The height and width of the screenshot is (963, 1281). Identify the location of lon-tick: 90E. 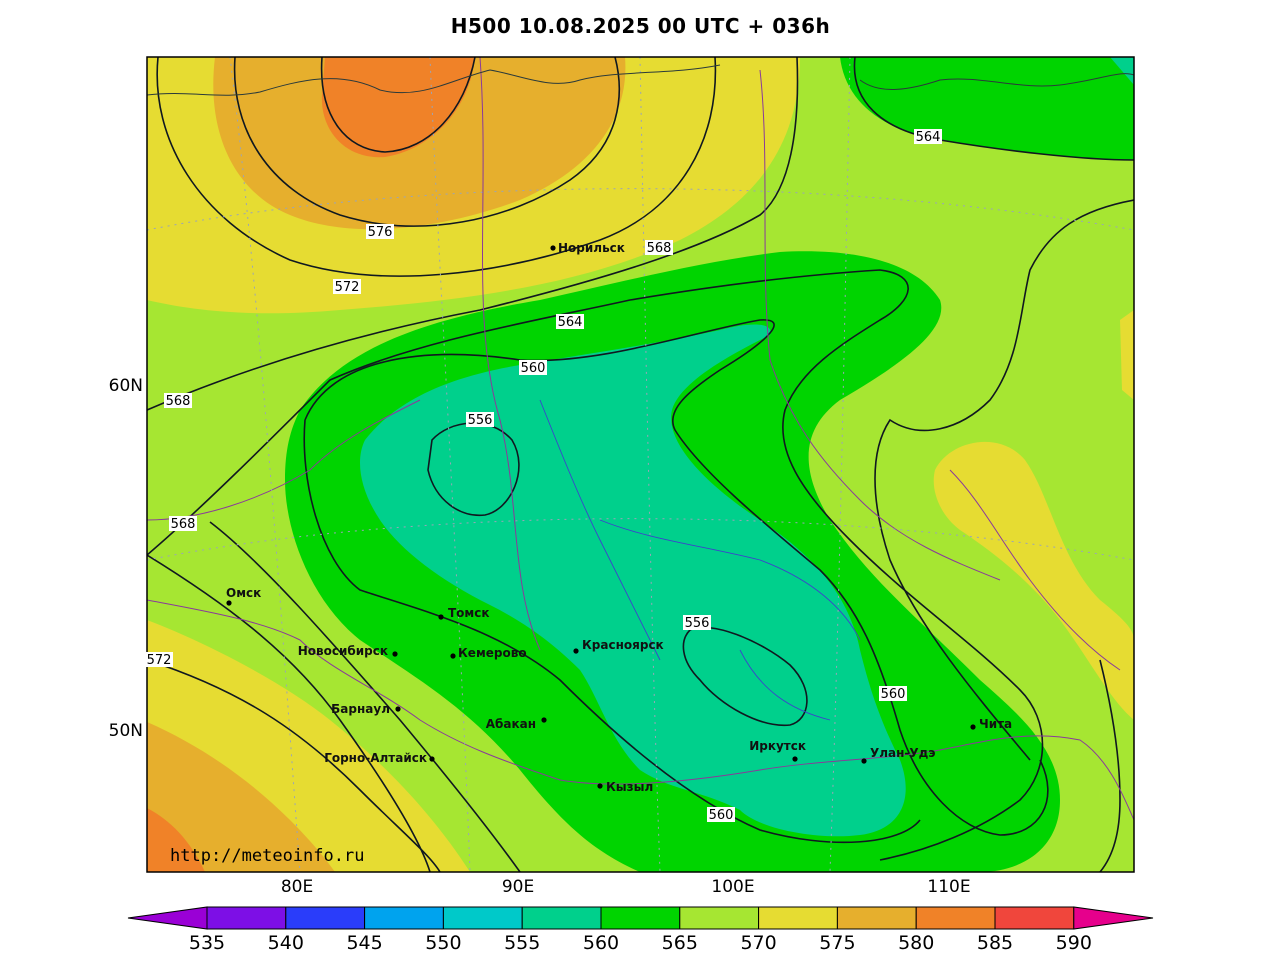
(518, 887).